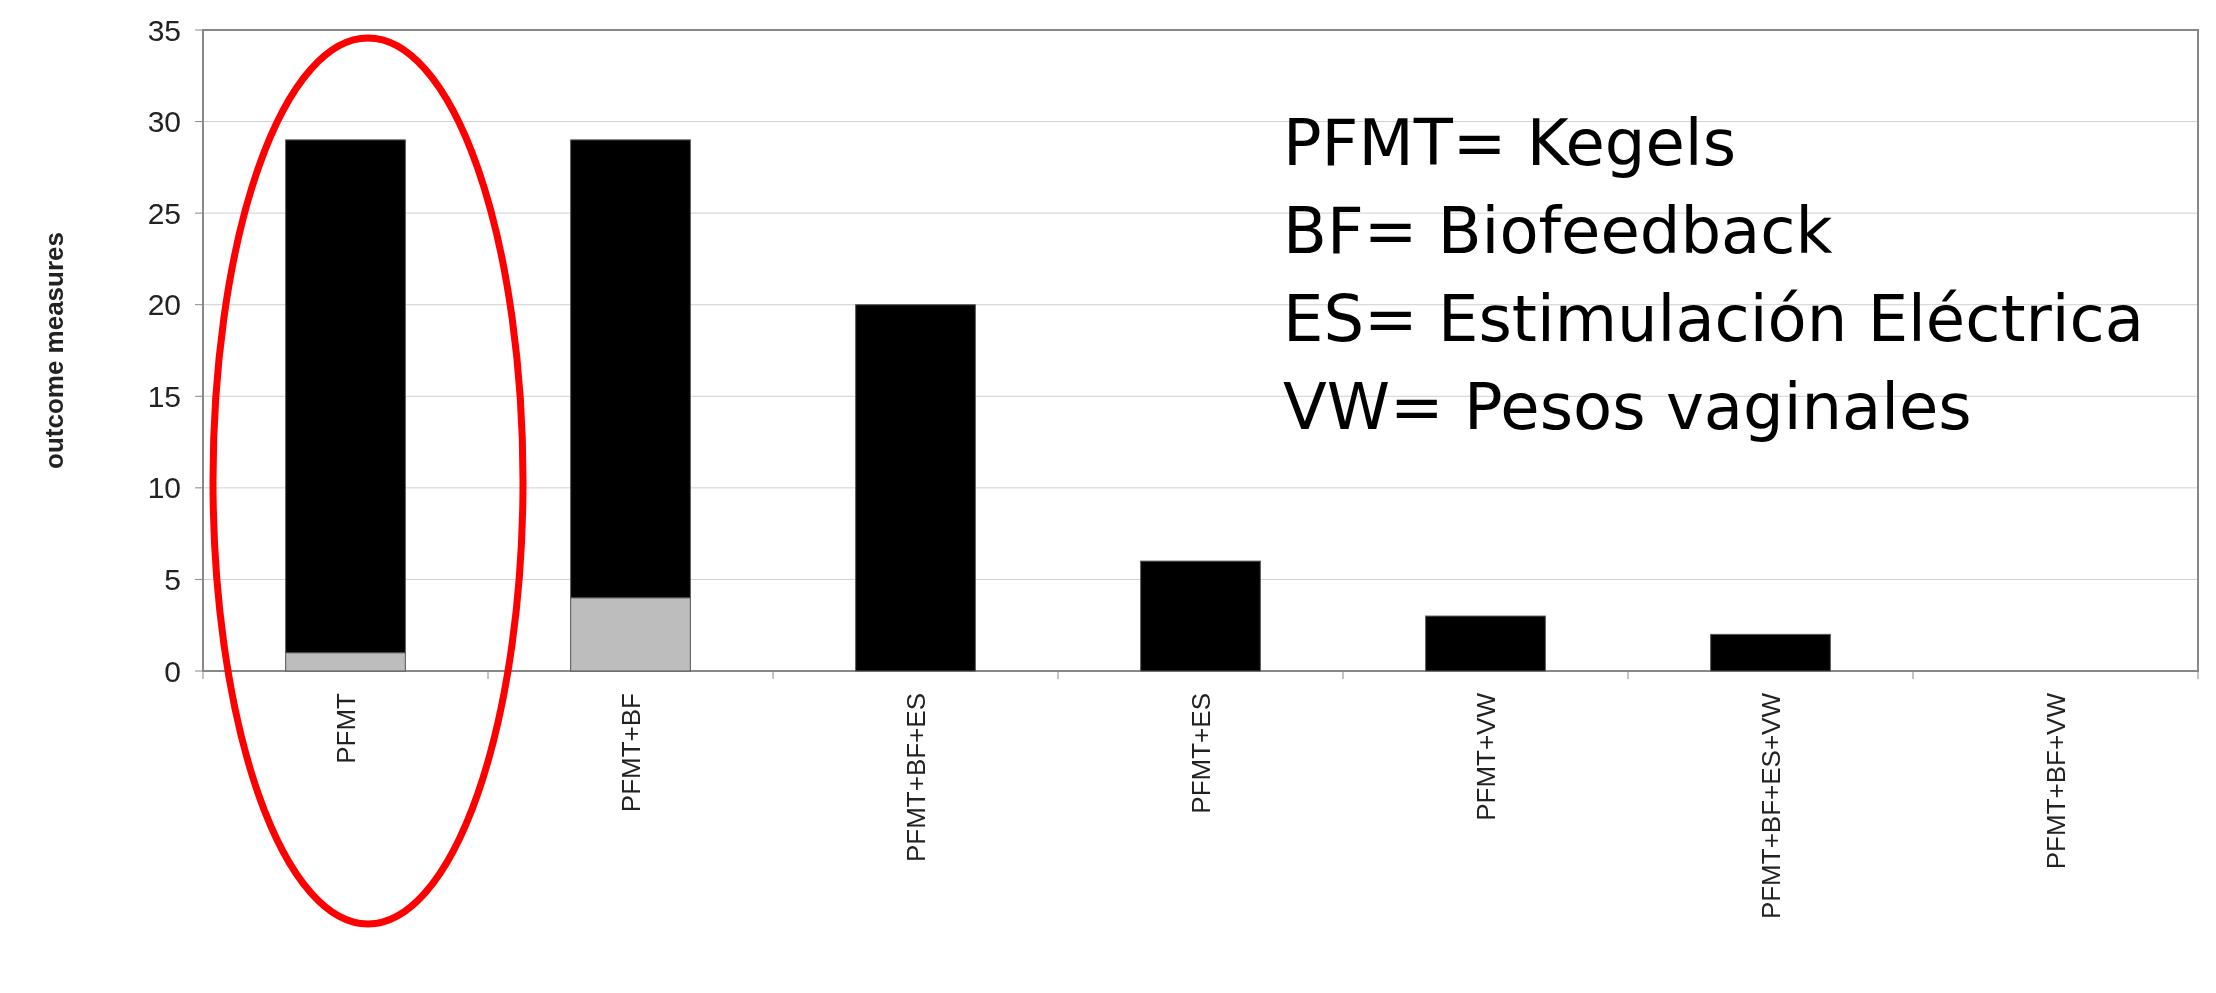  I want to click on y-tick-label: 5, so click(172, 579).